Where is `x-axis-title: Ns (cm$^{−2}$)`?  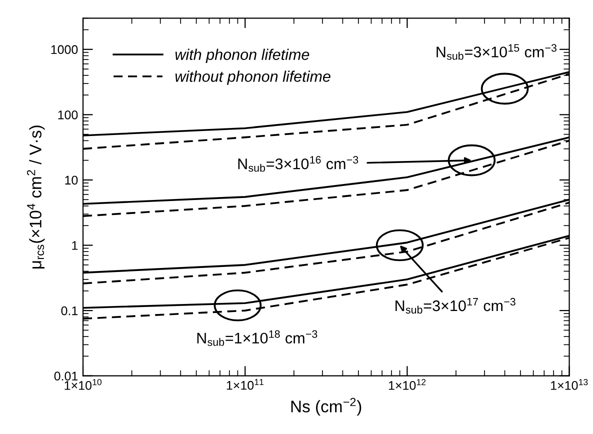 x-axis-title: Ns (cm$^{−2}$) is located at coordinates (326, 407).